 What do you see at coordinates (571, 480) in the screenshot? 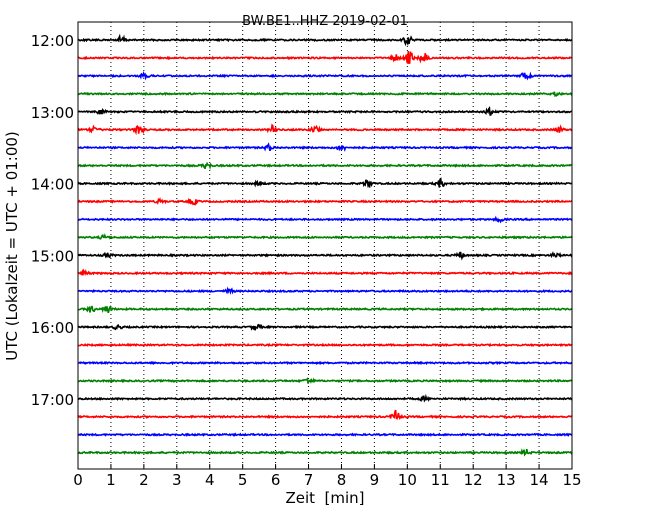
I see `x-tick-label: 15` at bounding box center [571, 480].